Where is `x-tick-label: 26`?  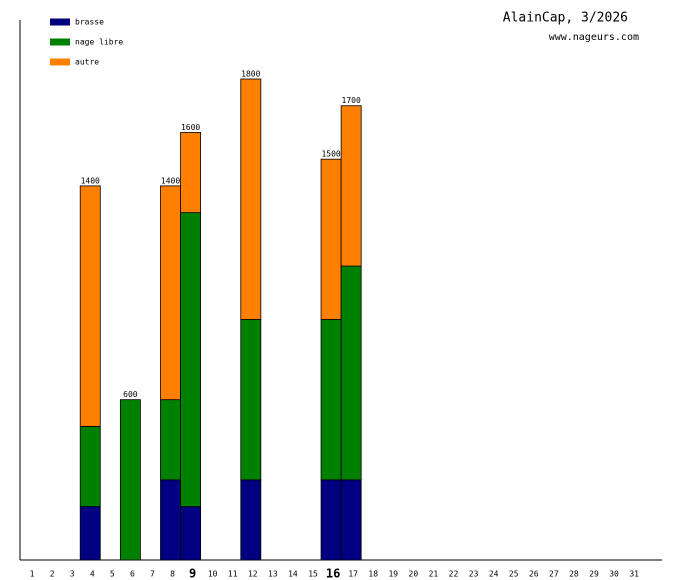 x-tick-label: 26 is located at coordinates (534, 574).